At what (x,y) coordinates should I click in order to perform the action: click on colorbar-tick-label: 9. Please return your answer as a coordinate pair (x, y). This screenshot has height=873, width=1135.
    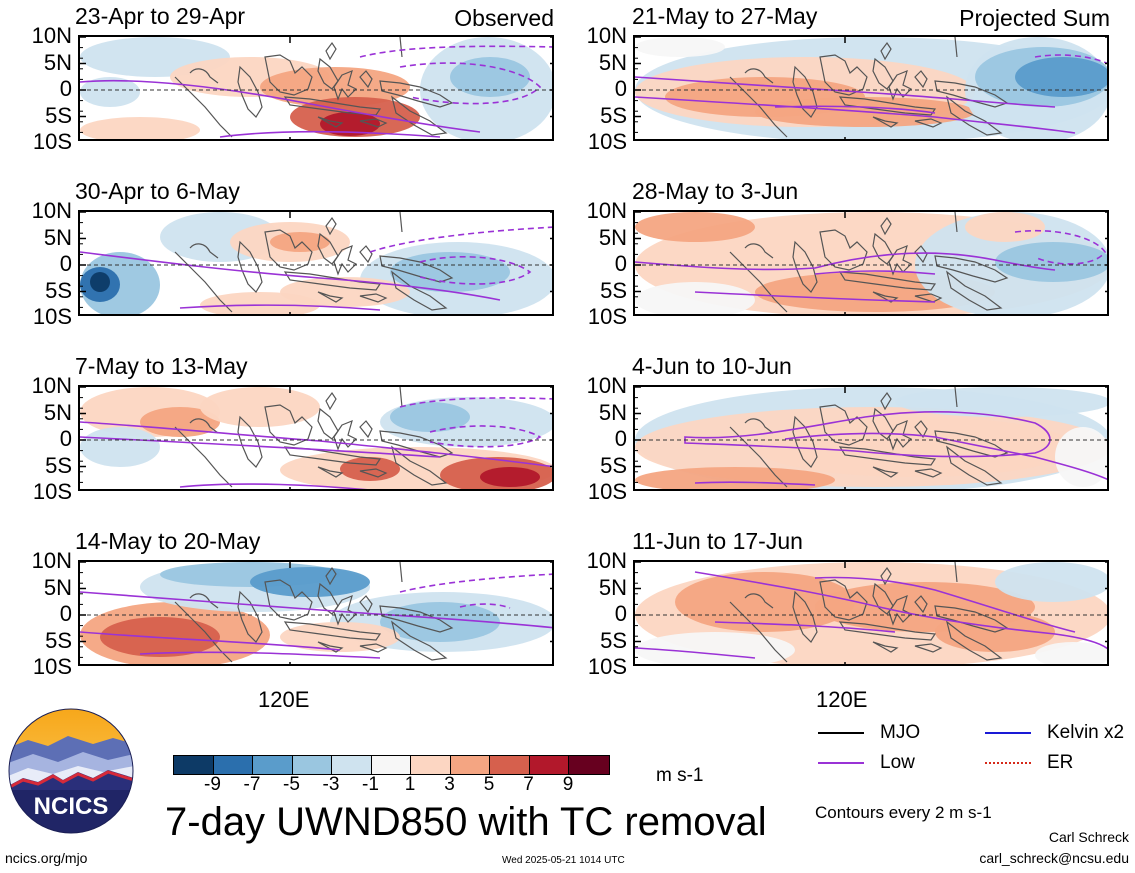
    Looking at the image, I should click on (568, 784).